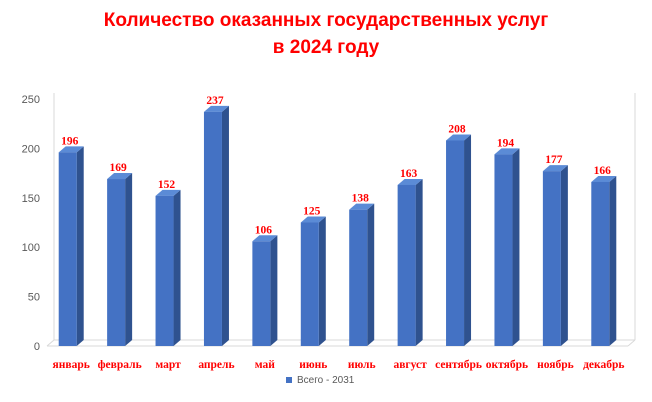 The image size is (652, 402). I want to click on data-label: 166, so click(603, 171).